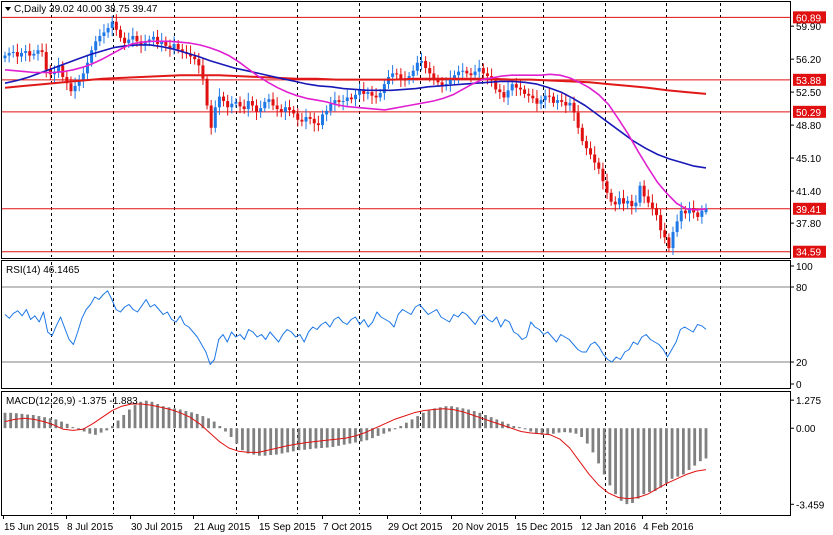 This screenshot has width=833, height=535. I want to click on x-label-3: 21 Aug 2015, so click(222, 527).